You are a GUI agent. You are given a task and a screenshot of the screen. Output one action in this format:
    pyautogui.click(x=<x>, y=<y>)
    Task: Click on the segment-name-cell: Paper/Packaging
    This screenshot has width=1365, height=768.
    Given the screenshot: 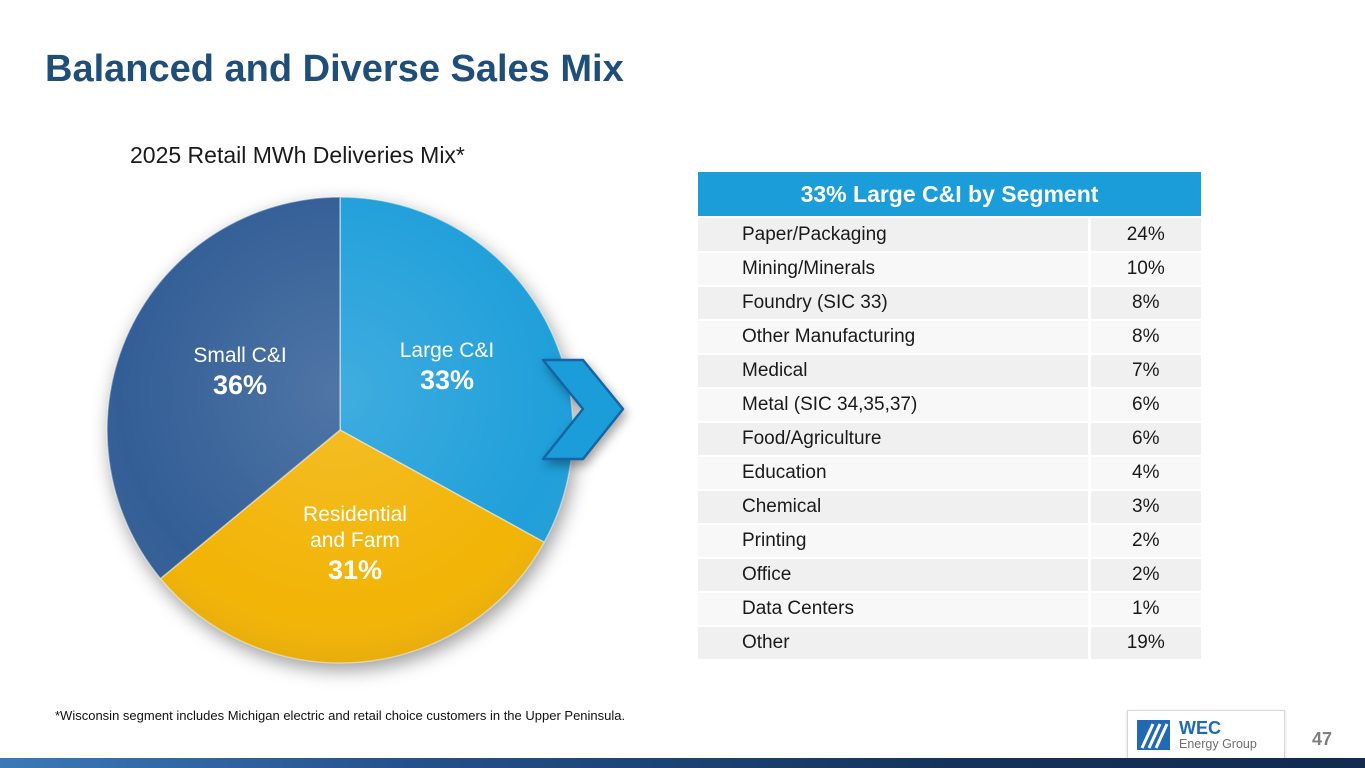 What is the action you would take?
    pyautogui.click(x=893, y=235)
    